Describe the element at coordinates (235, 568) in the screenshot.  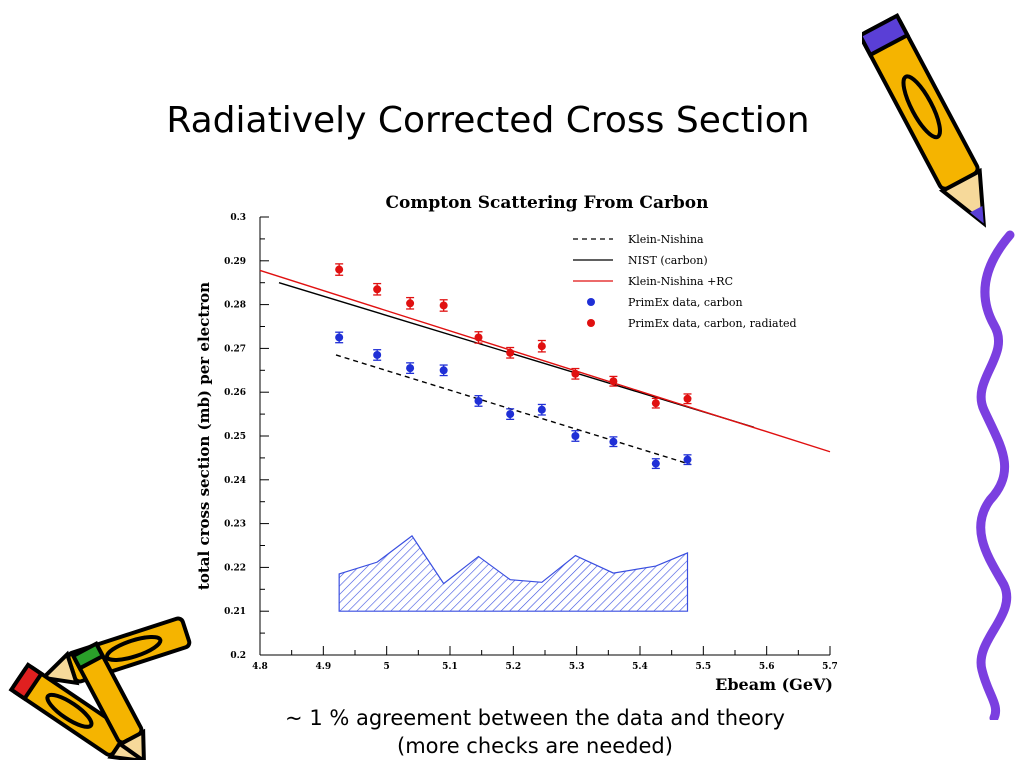
I see `y-tick-label: 0.22` at that location.